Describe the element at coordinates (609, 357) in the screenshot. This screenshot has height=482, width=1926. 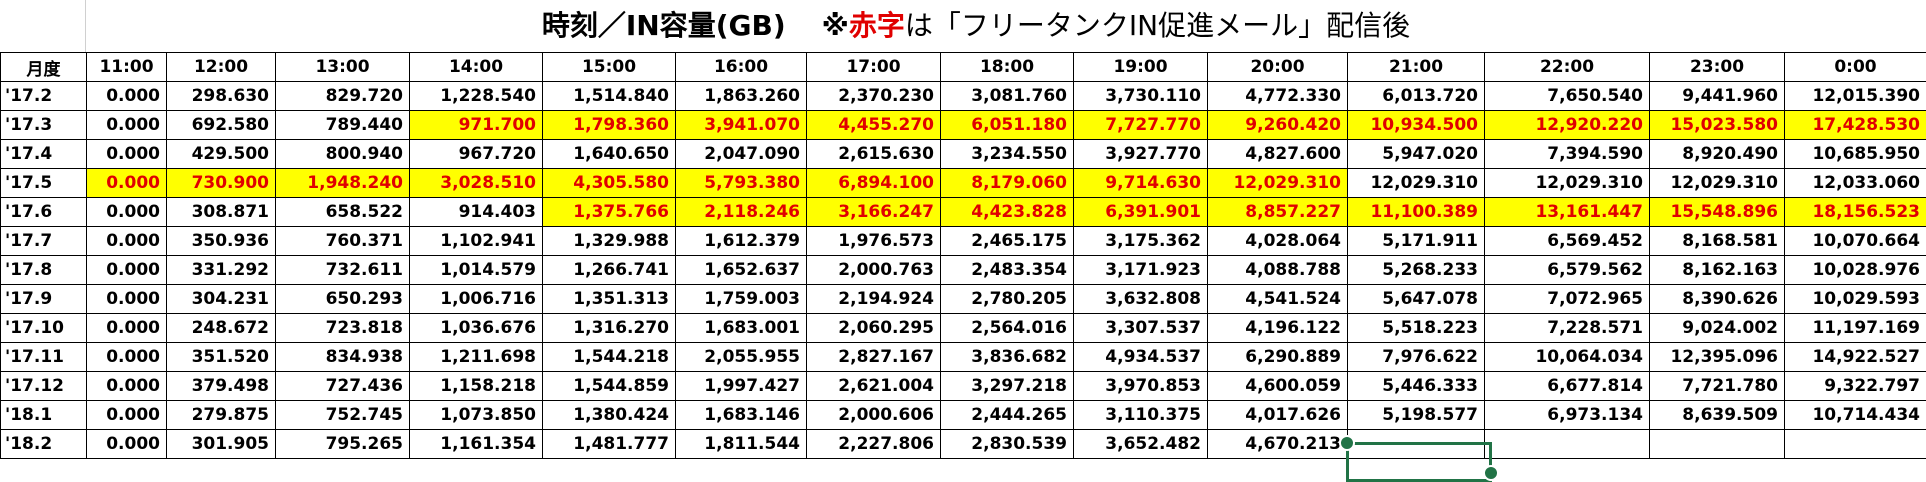
I see `cell: 1,544.218` at that location.